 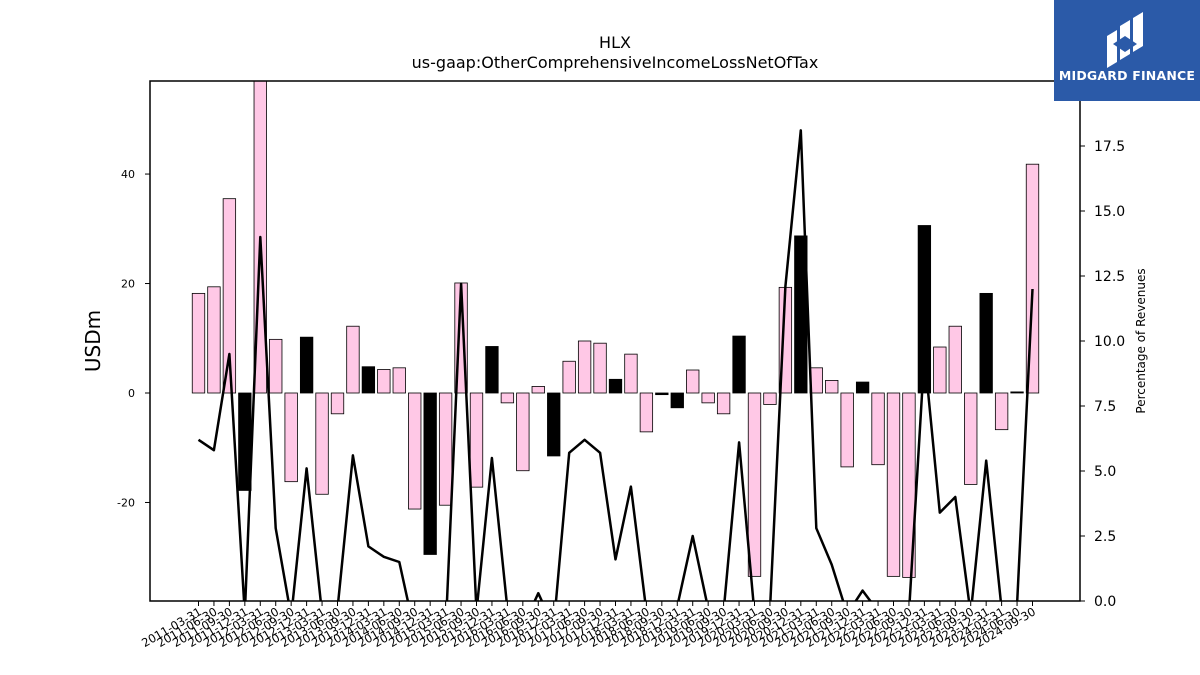 What do you see at coordinates (1109, 277) in the screenshot?
I see `y2-tick-label: 12.5` at bounding box center [1109, 277].